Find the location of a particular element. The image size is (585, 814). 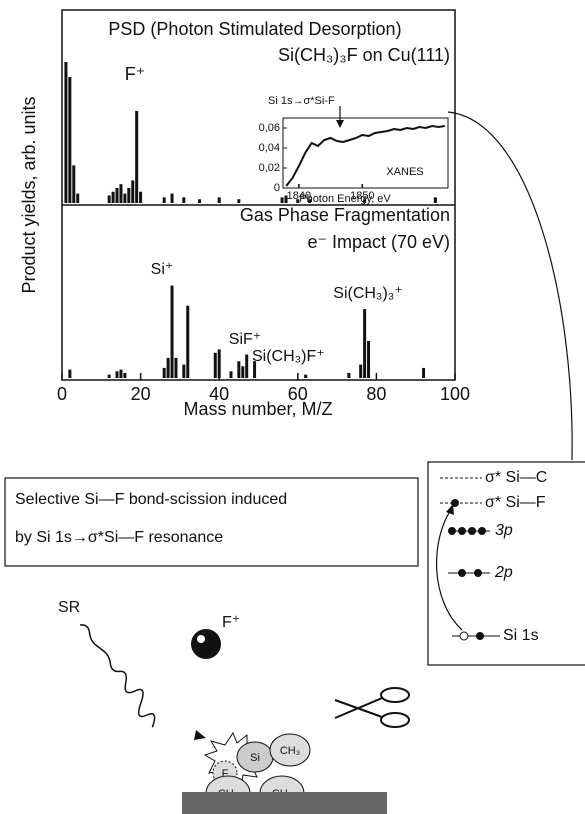

inset-annotation: Si 1s→σ*Si-F is located at coordinates (301, 101).